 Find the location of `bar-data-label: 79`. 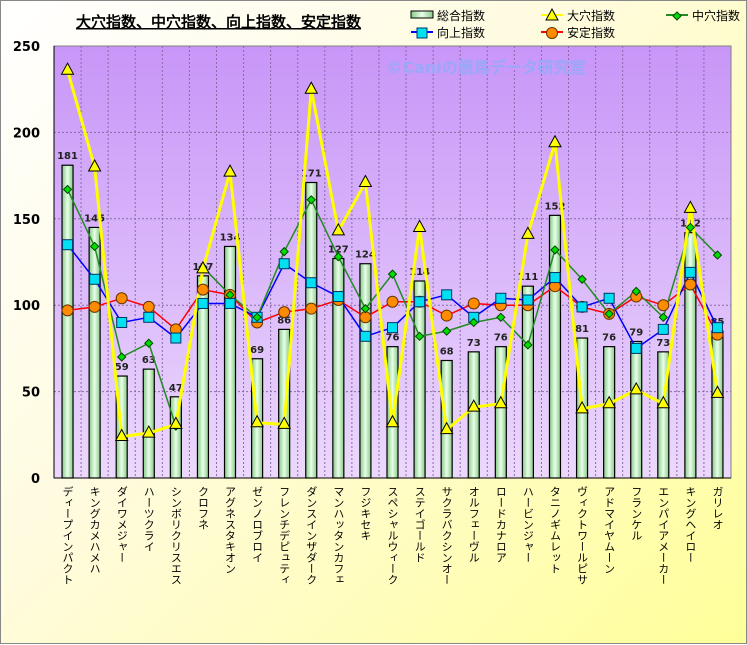

bar-data-label: 79 is located at coordinates (636, 332).